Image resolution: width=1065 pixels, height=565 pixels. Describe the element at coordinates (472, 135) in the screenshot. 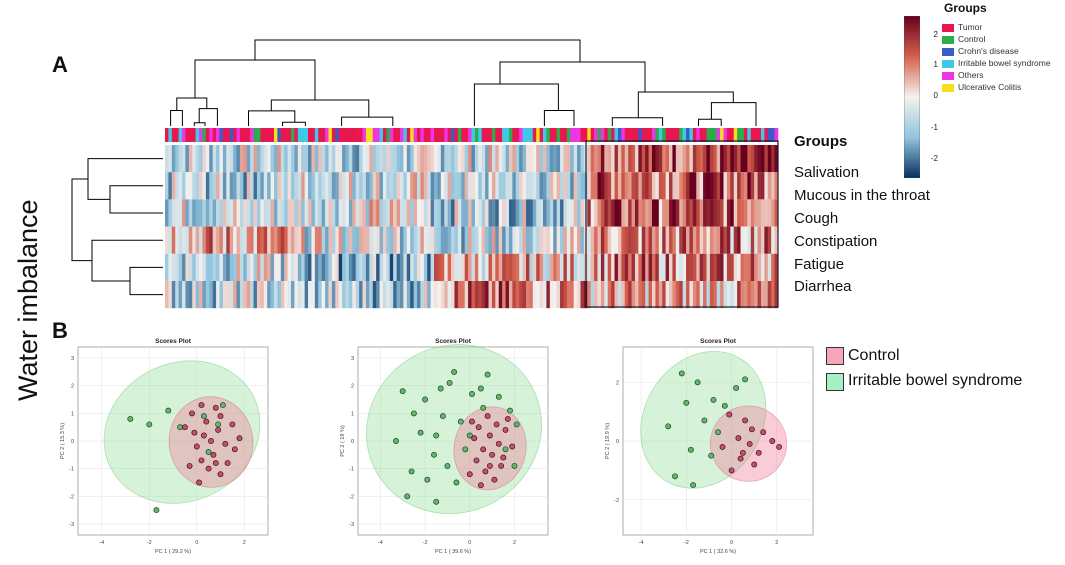

I see `group-color-bar` at that location.